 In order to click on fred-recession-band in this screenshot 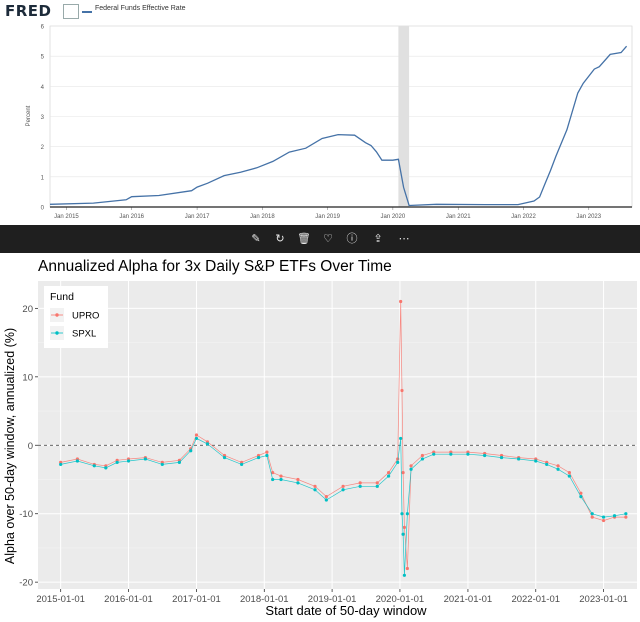, I will do `click(404, 116)`.